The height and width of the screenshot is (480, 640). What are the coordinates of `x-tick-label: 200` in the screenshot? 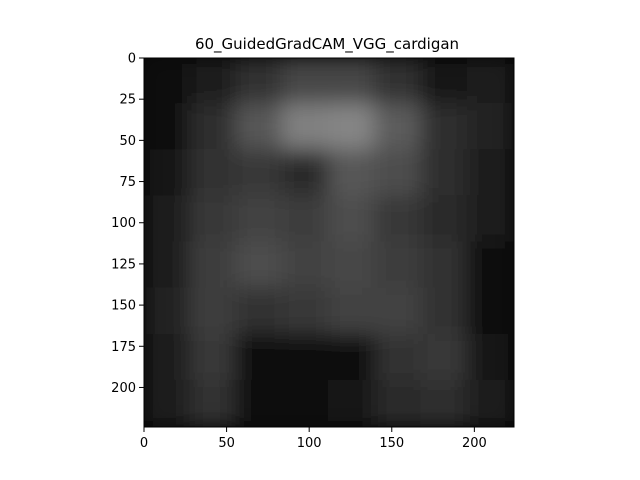 It's located at (474, 443).